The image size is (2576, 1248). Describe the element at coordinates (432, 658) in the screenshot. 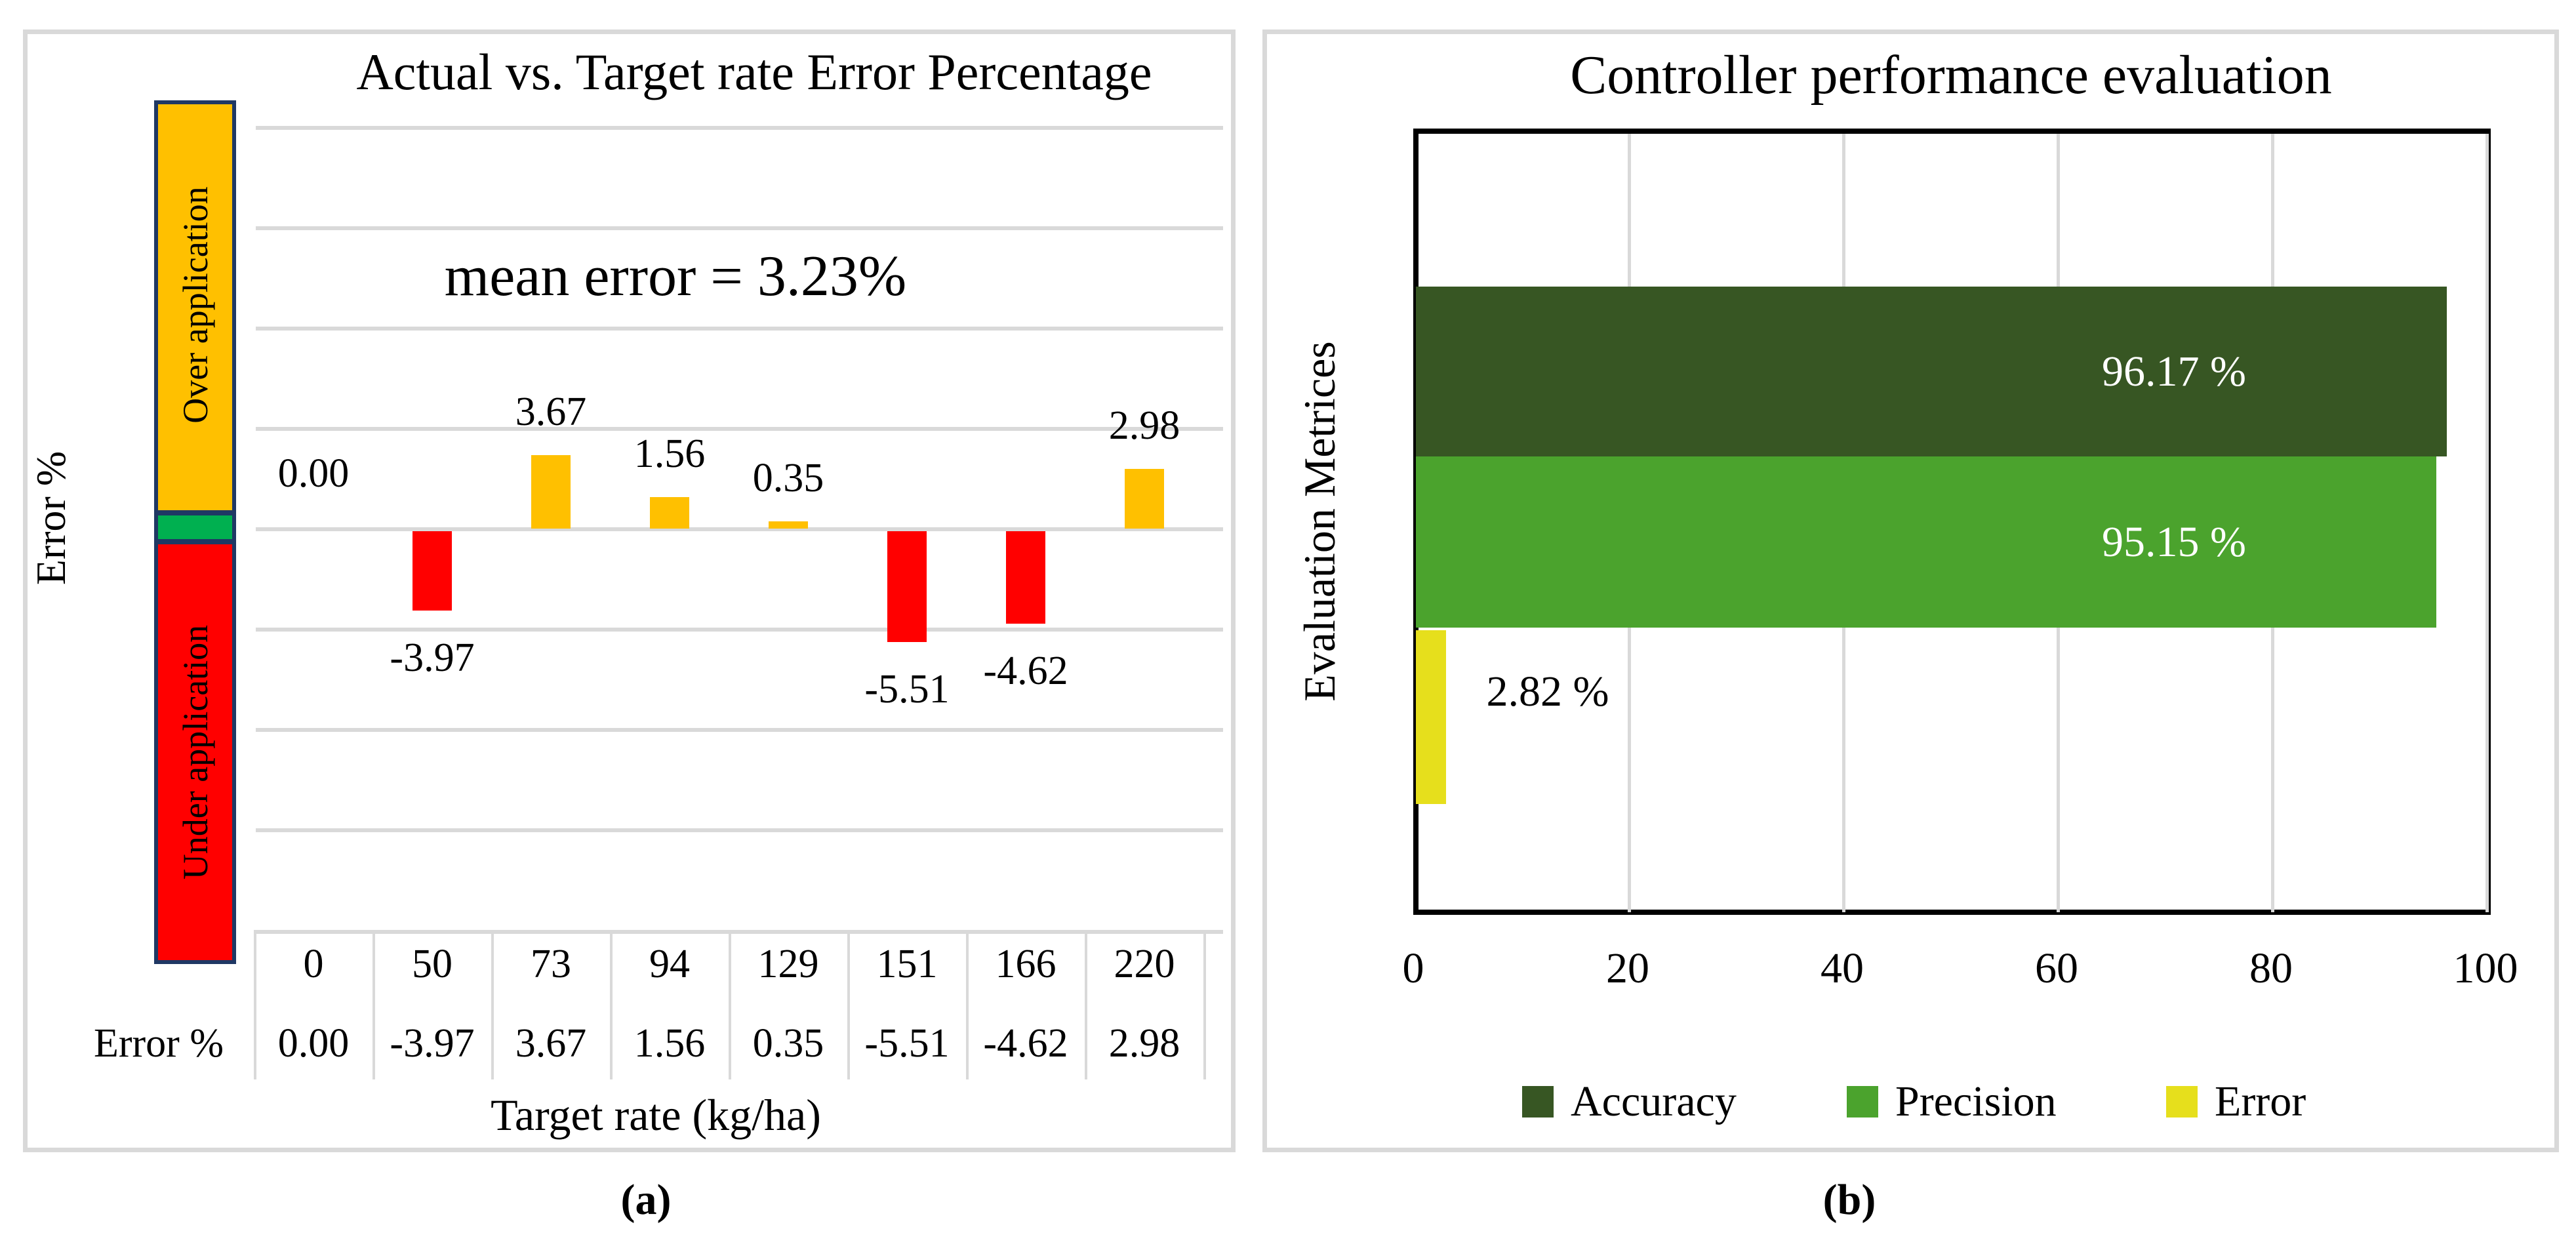

I see `bar-value-label: -3.97` at that location.